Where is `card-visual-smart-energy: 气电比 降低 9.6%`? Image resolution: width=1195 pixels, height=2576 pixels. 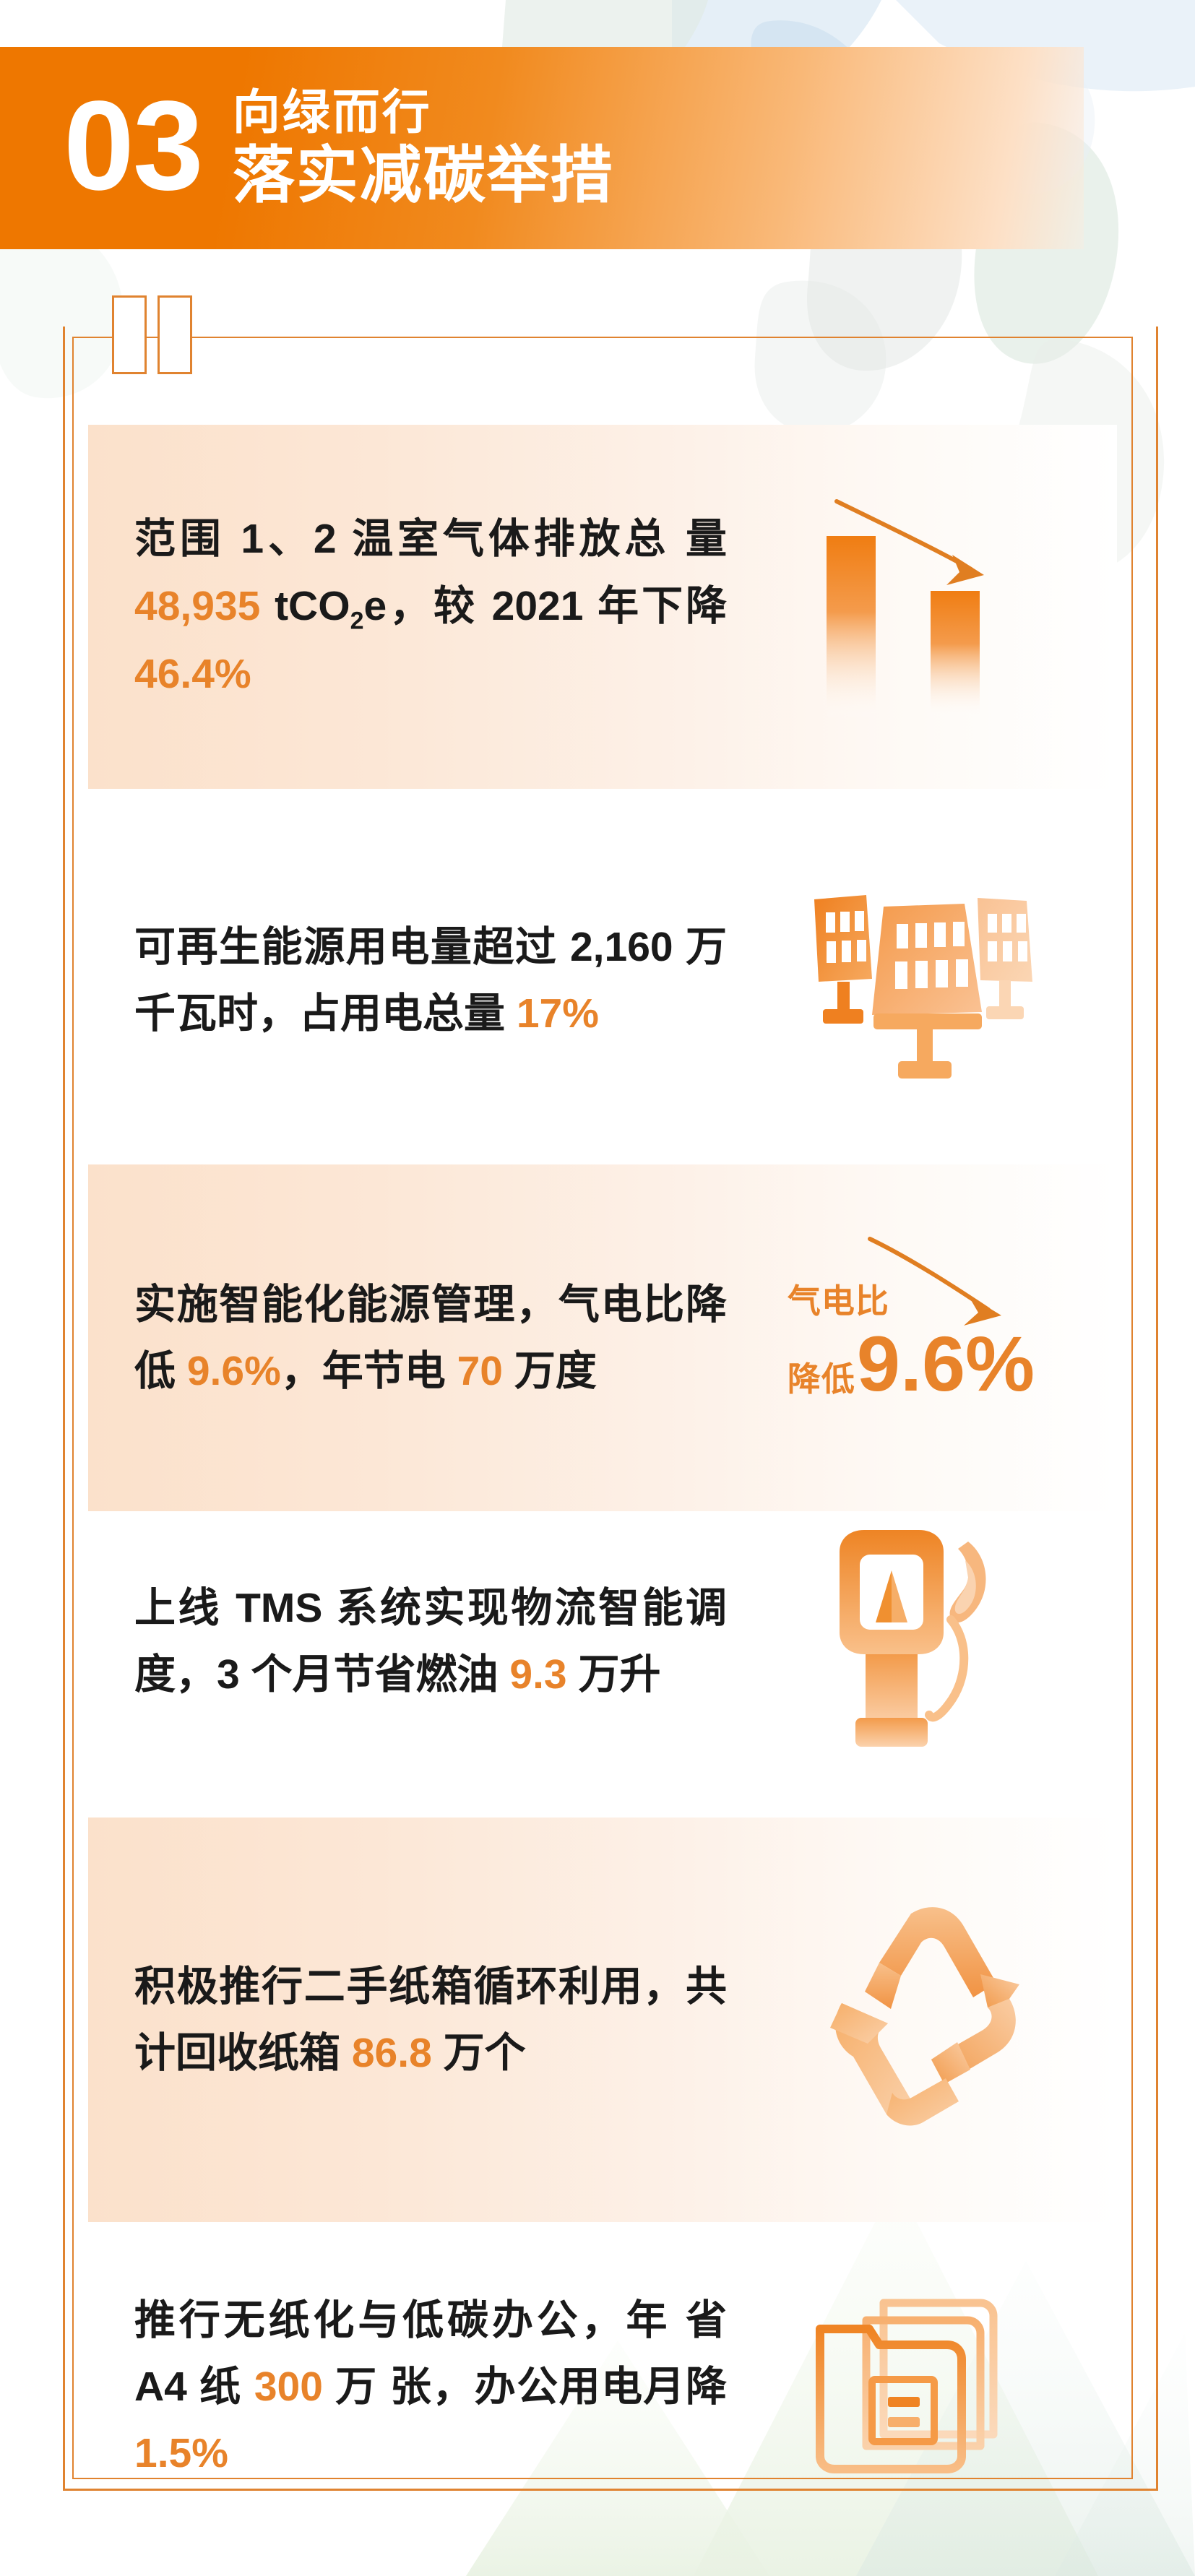 card-visual-smart-energy: 气电比 降低 9.6% is located at coordinates (922, 1338).